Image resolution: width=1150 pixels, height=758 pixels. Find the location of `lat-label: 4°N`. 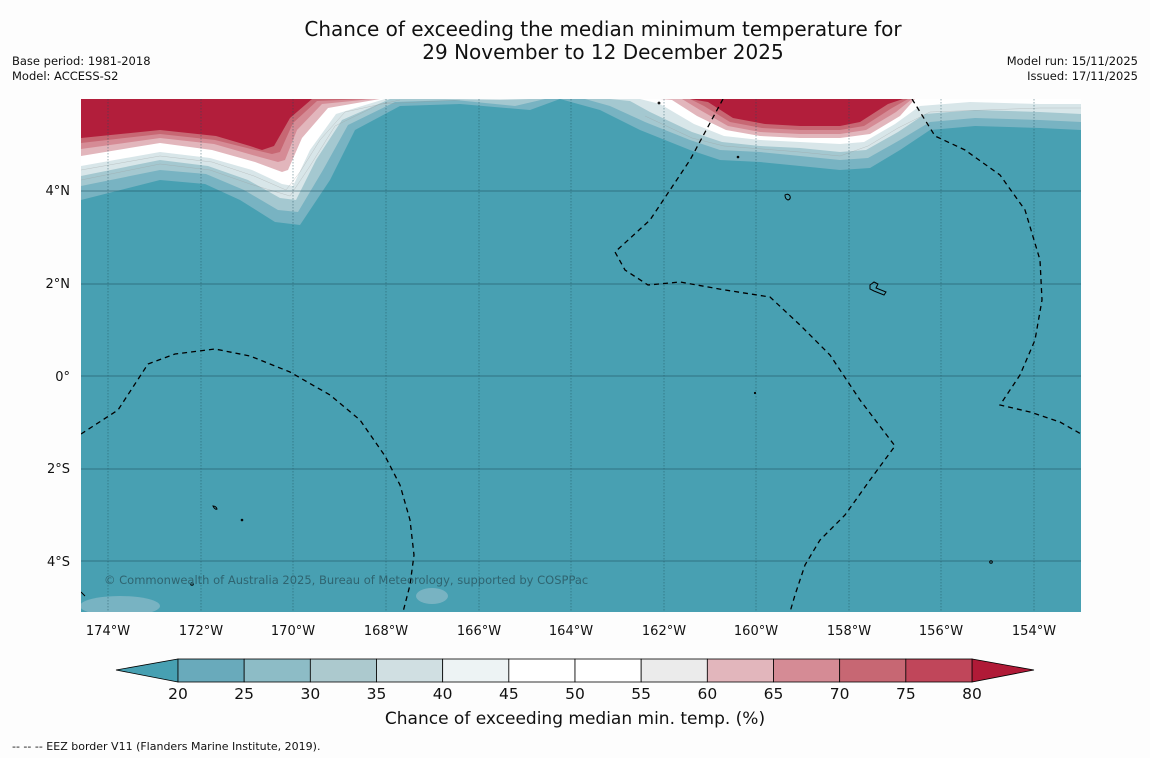

lat-label: 4°N is located at coordinates (58, 191).